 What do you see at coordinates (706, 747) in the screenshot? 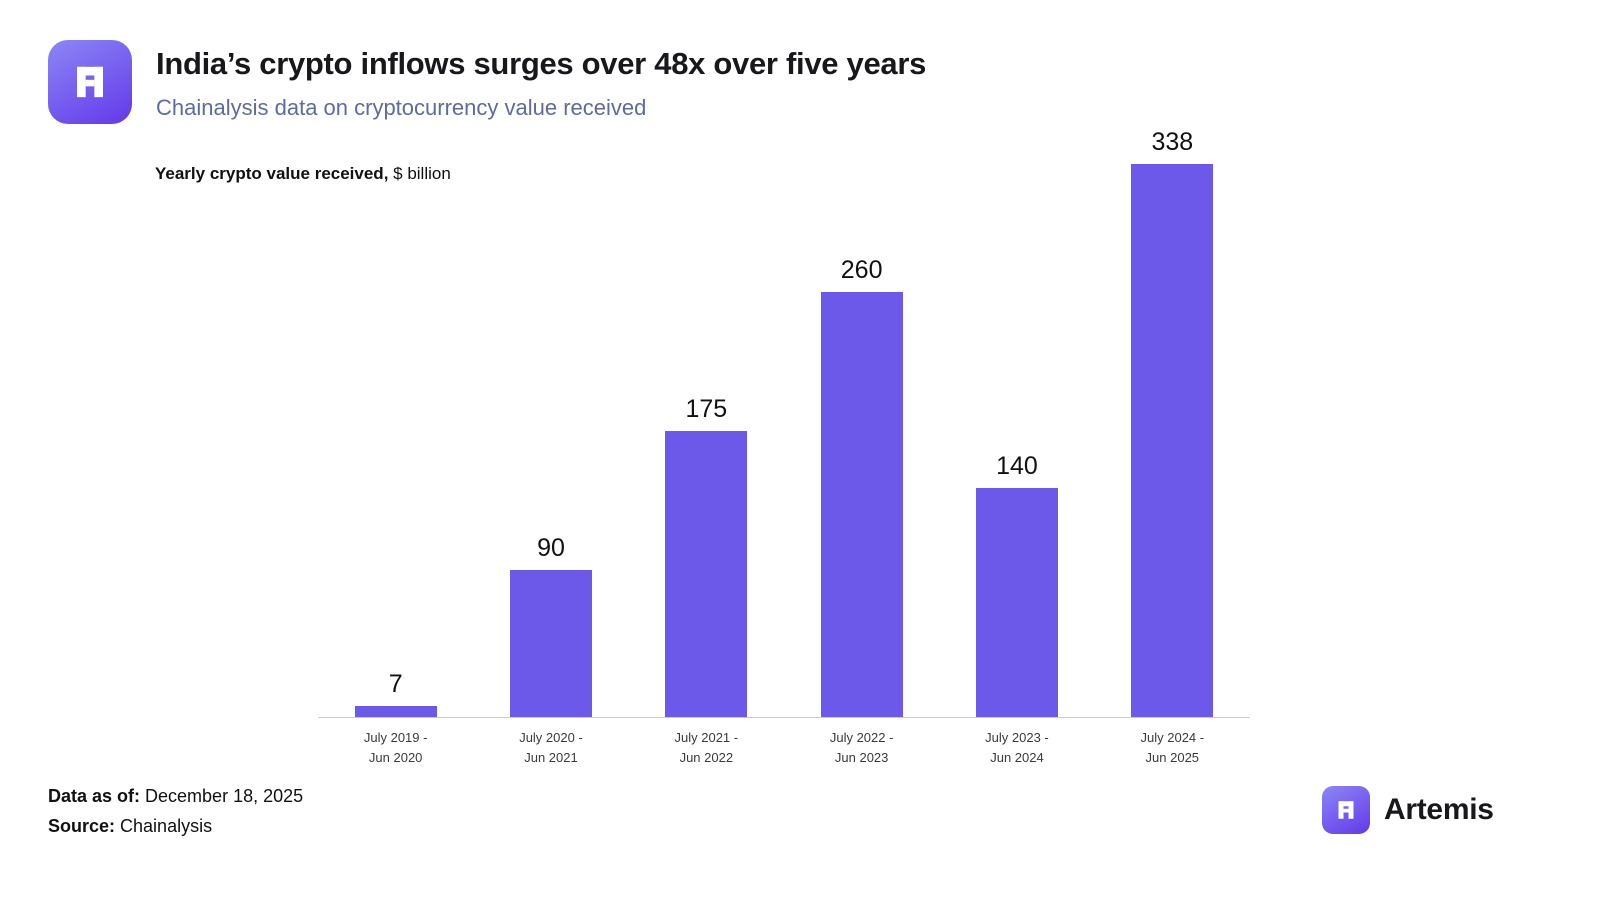
I see `x-axis-tick: July 2021 - Jun 2022` at bounding box center [706, 747].